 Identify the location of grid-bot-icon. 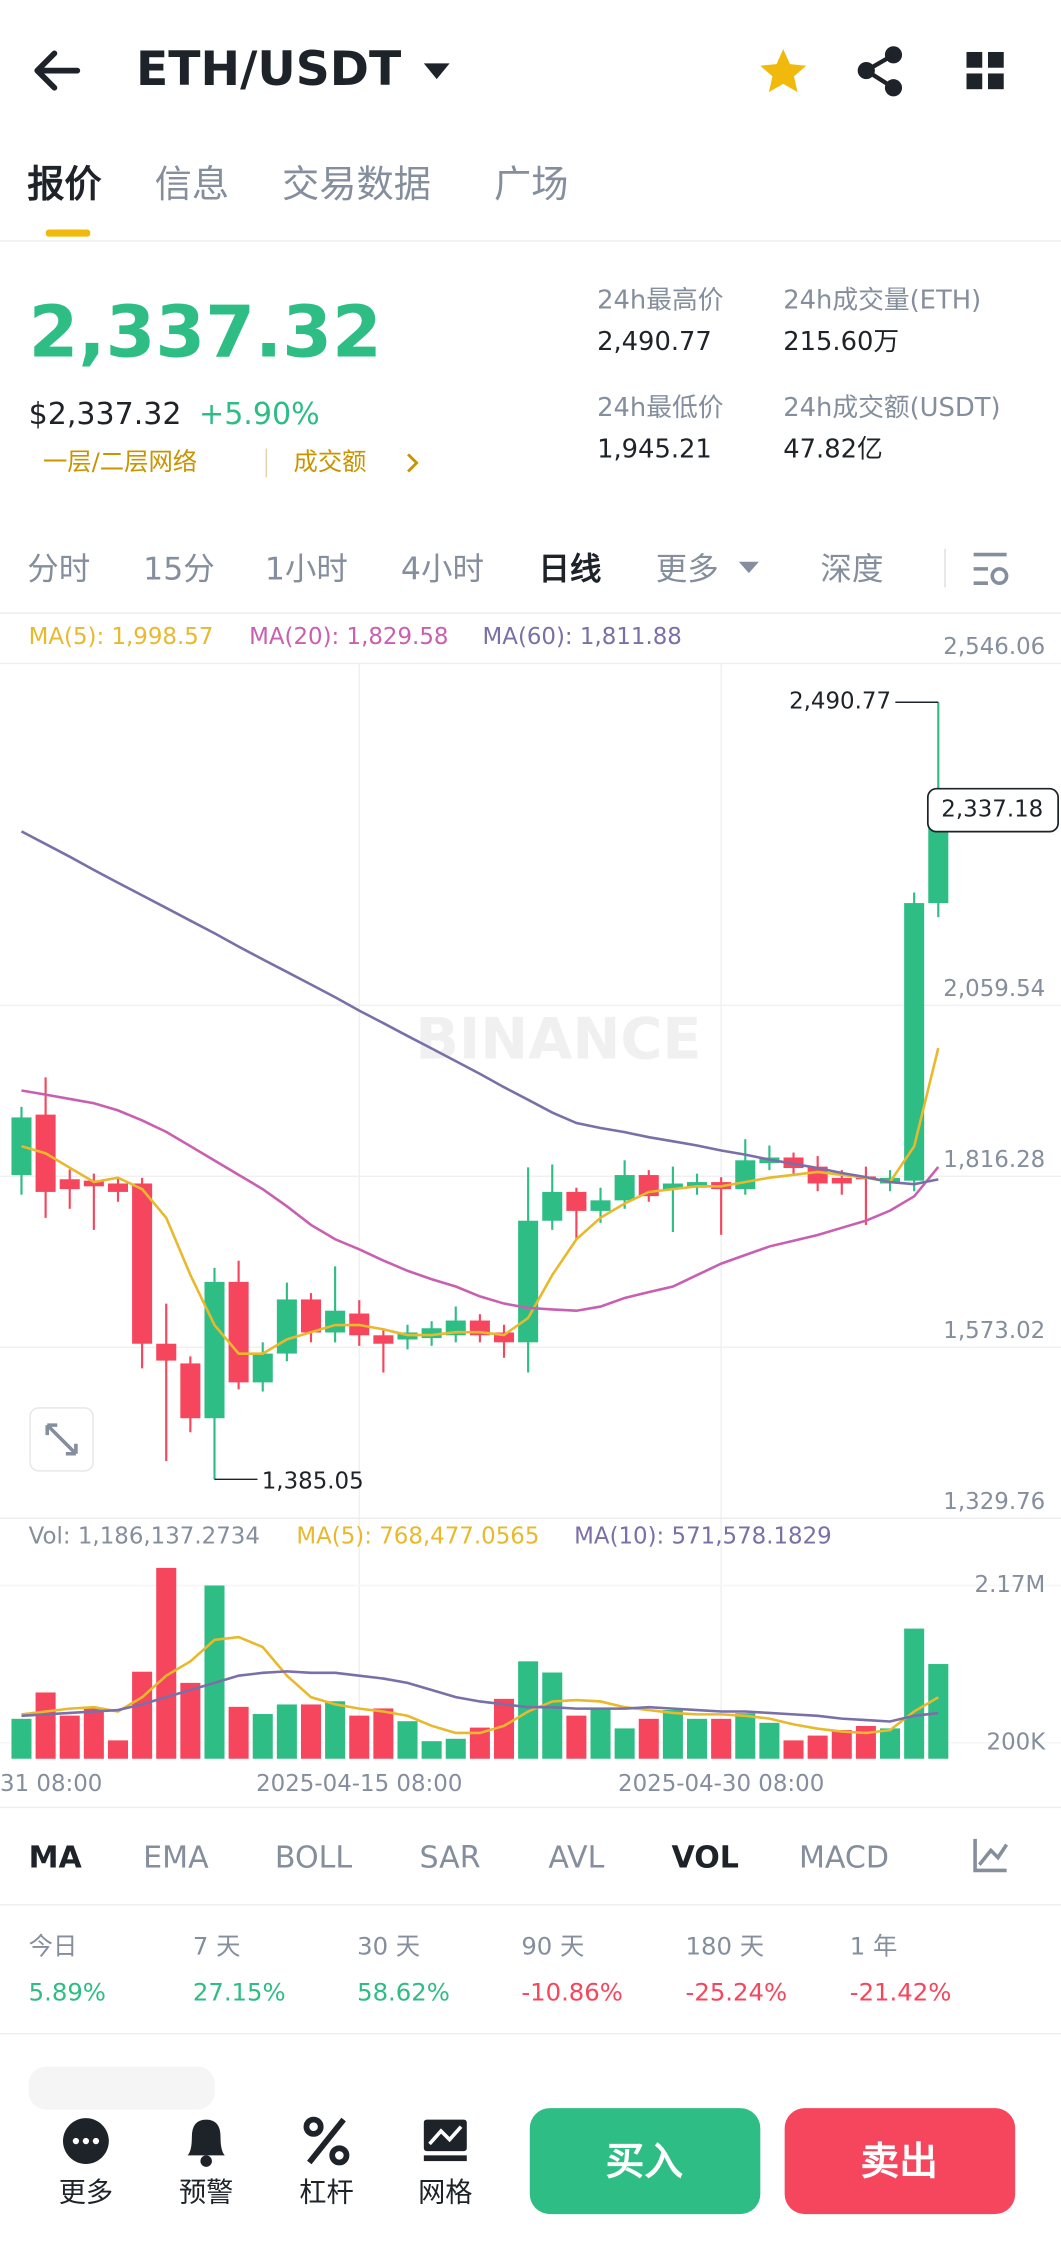
(445, 2140).